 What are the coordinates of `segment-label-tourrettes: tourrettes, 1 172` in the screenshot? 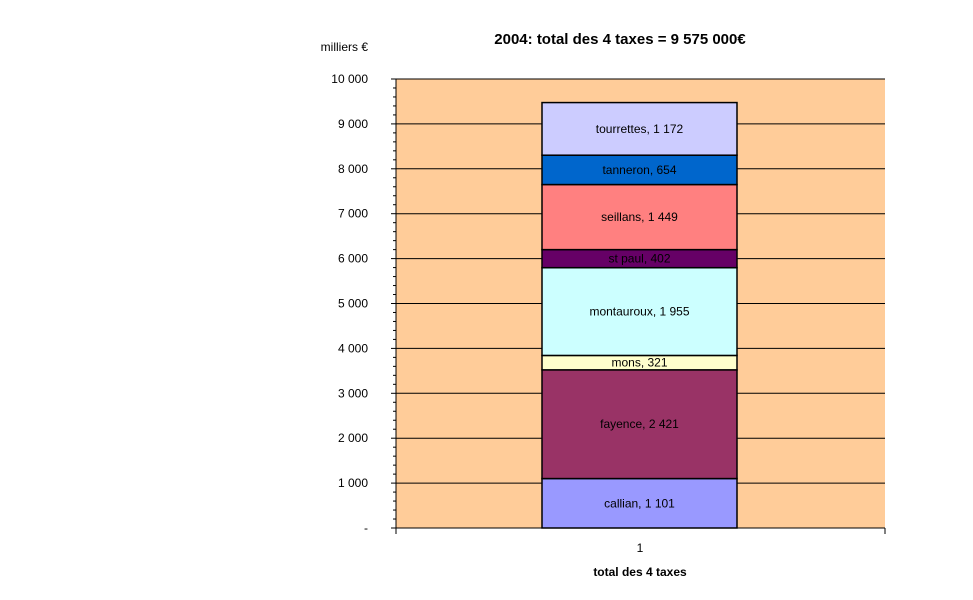 It's located at (640, 129).